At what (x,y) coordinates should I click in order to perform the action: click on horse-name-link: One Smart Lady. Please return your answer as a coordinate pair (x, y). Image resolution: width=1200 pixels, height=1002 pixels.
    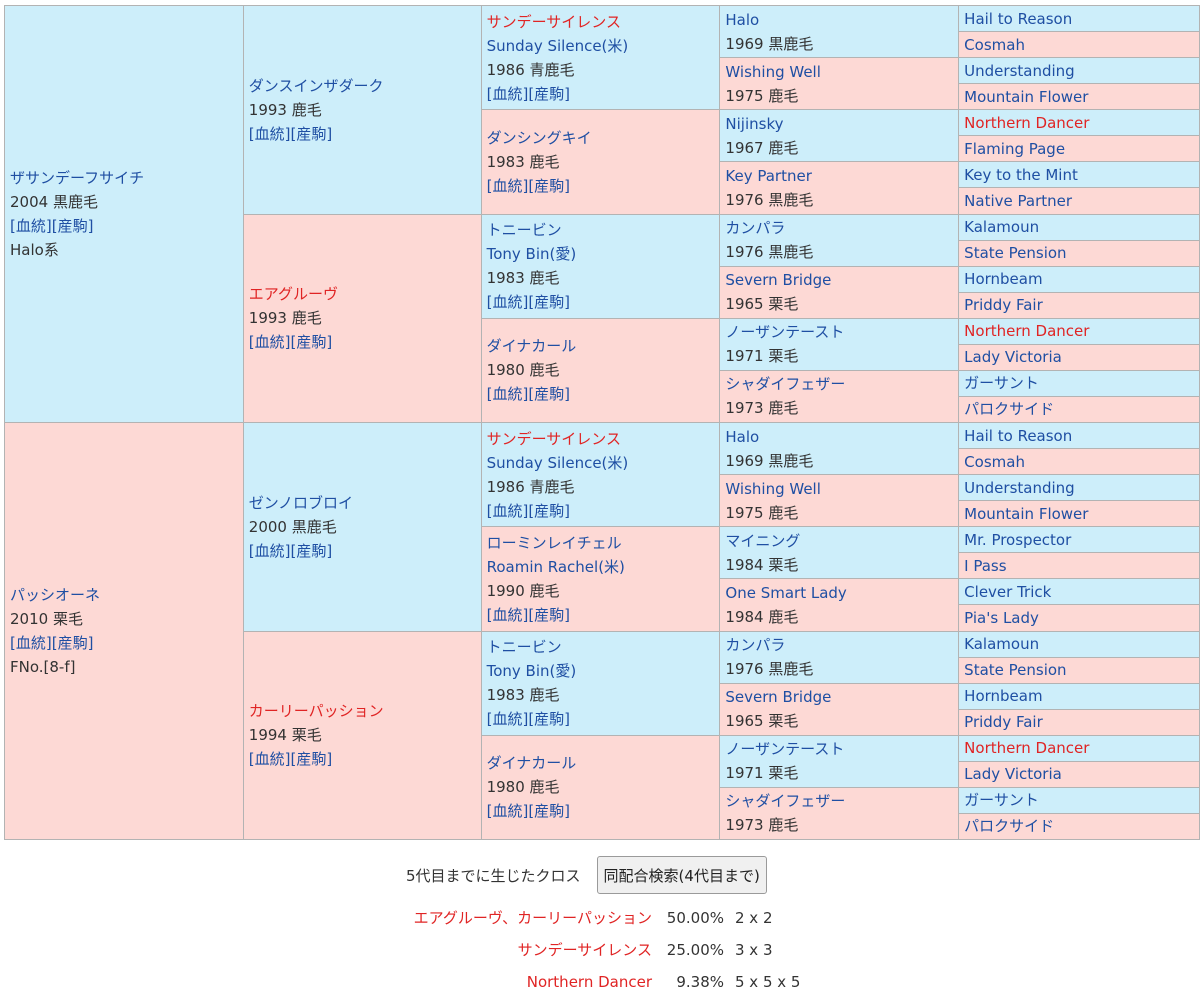
    Looking at the image, I should click on (786, 592).